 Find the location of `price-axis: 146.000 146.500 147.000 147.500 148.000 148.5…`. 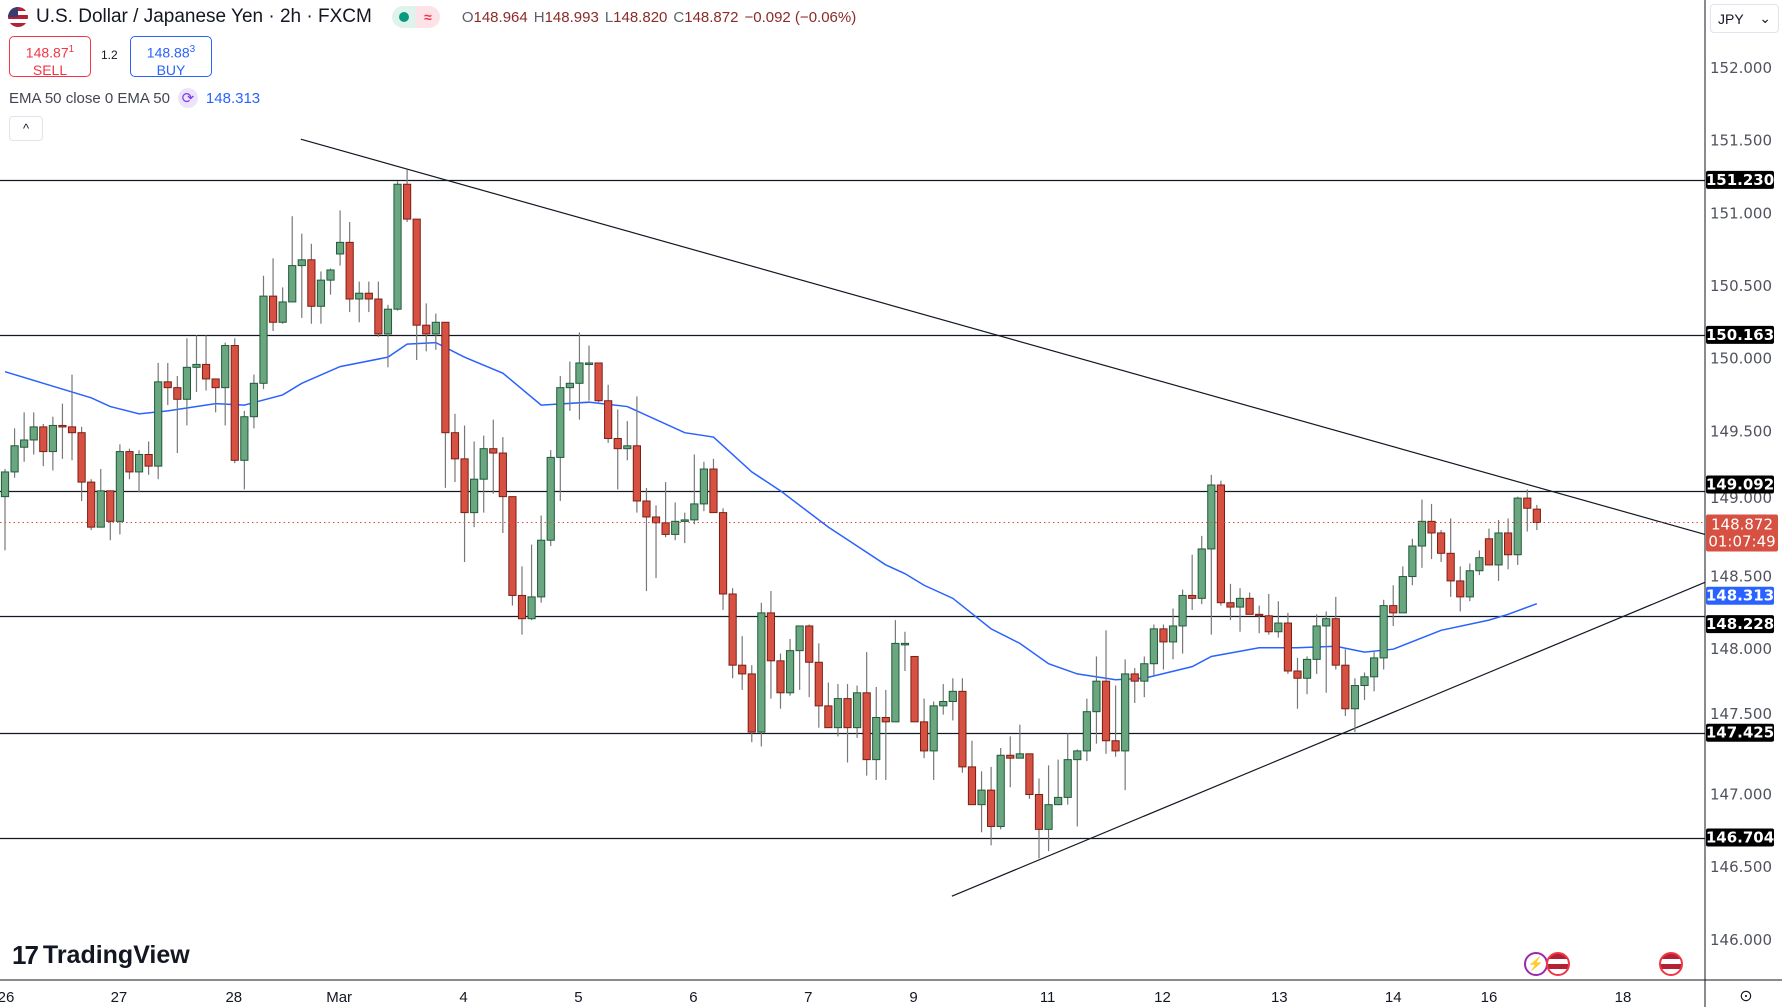

price-axis: 146.000 146.500 147.000 147.500 148.000 148.5… is located at coordinates (1741, 504).